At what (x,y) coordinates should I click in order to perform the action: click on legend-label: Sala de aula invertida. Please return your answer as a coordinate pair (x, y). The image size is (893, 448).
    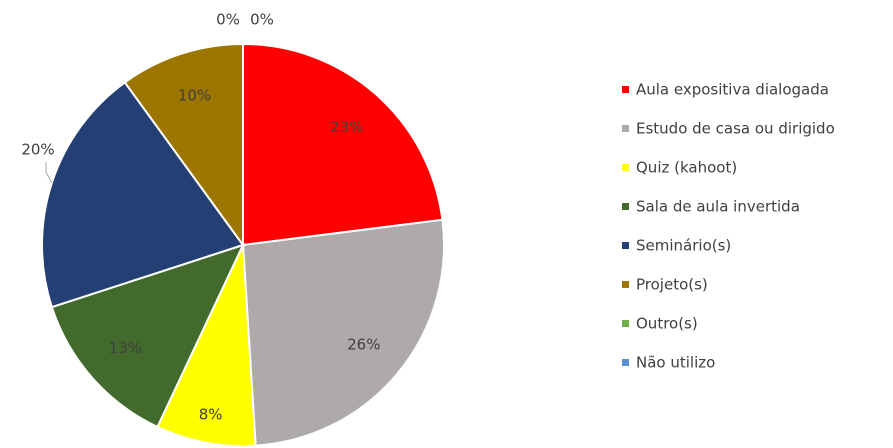
    Looking at the image, I should click on (718, 207).